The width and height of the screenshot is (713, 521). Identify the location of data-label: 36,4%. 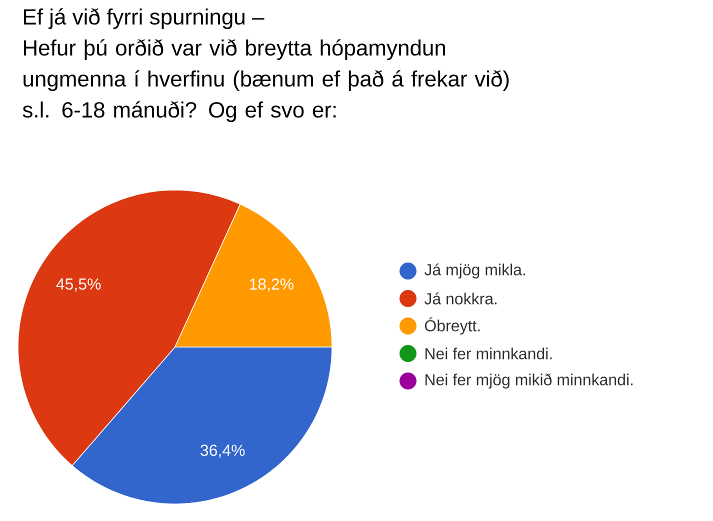
(222, 451).